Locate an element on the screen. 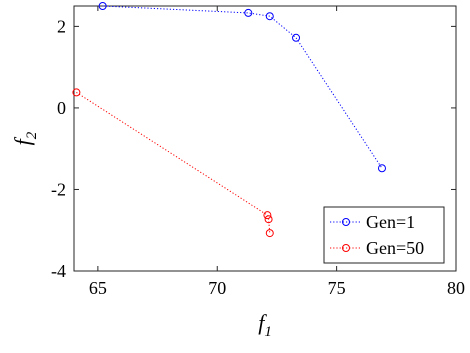 The width and height of the screenshot is (470, 353). legend-box is located at coordinates (384, 235).